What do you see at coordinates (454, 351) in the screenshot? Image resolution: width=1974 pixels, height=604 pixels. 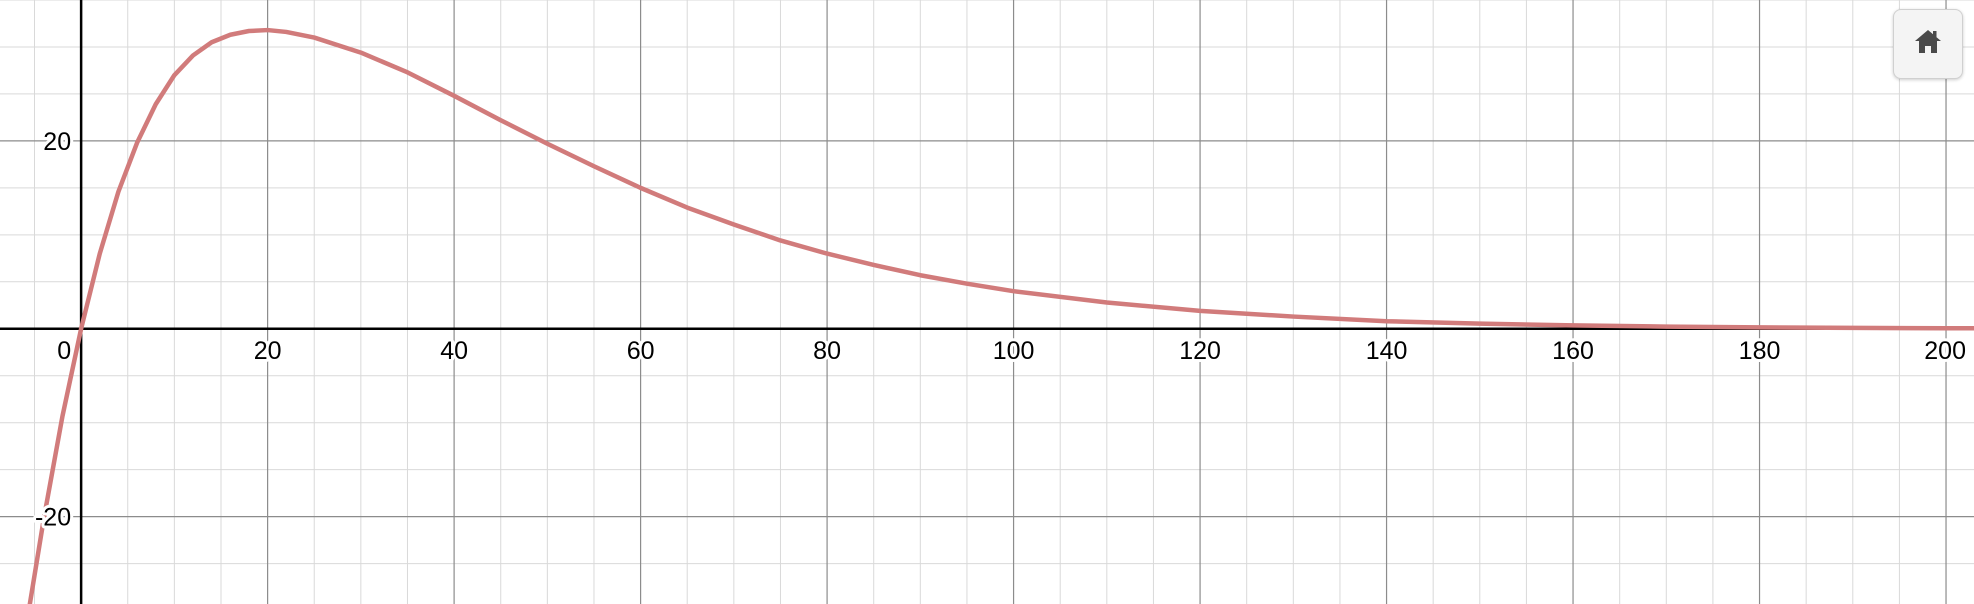 I see `x-tick-label: 40` at bounding box center [454, 351].